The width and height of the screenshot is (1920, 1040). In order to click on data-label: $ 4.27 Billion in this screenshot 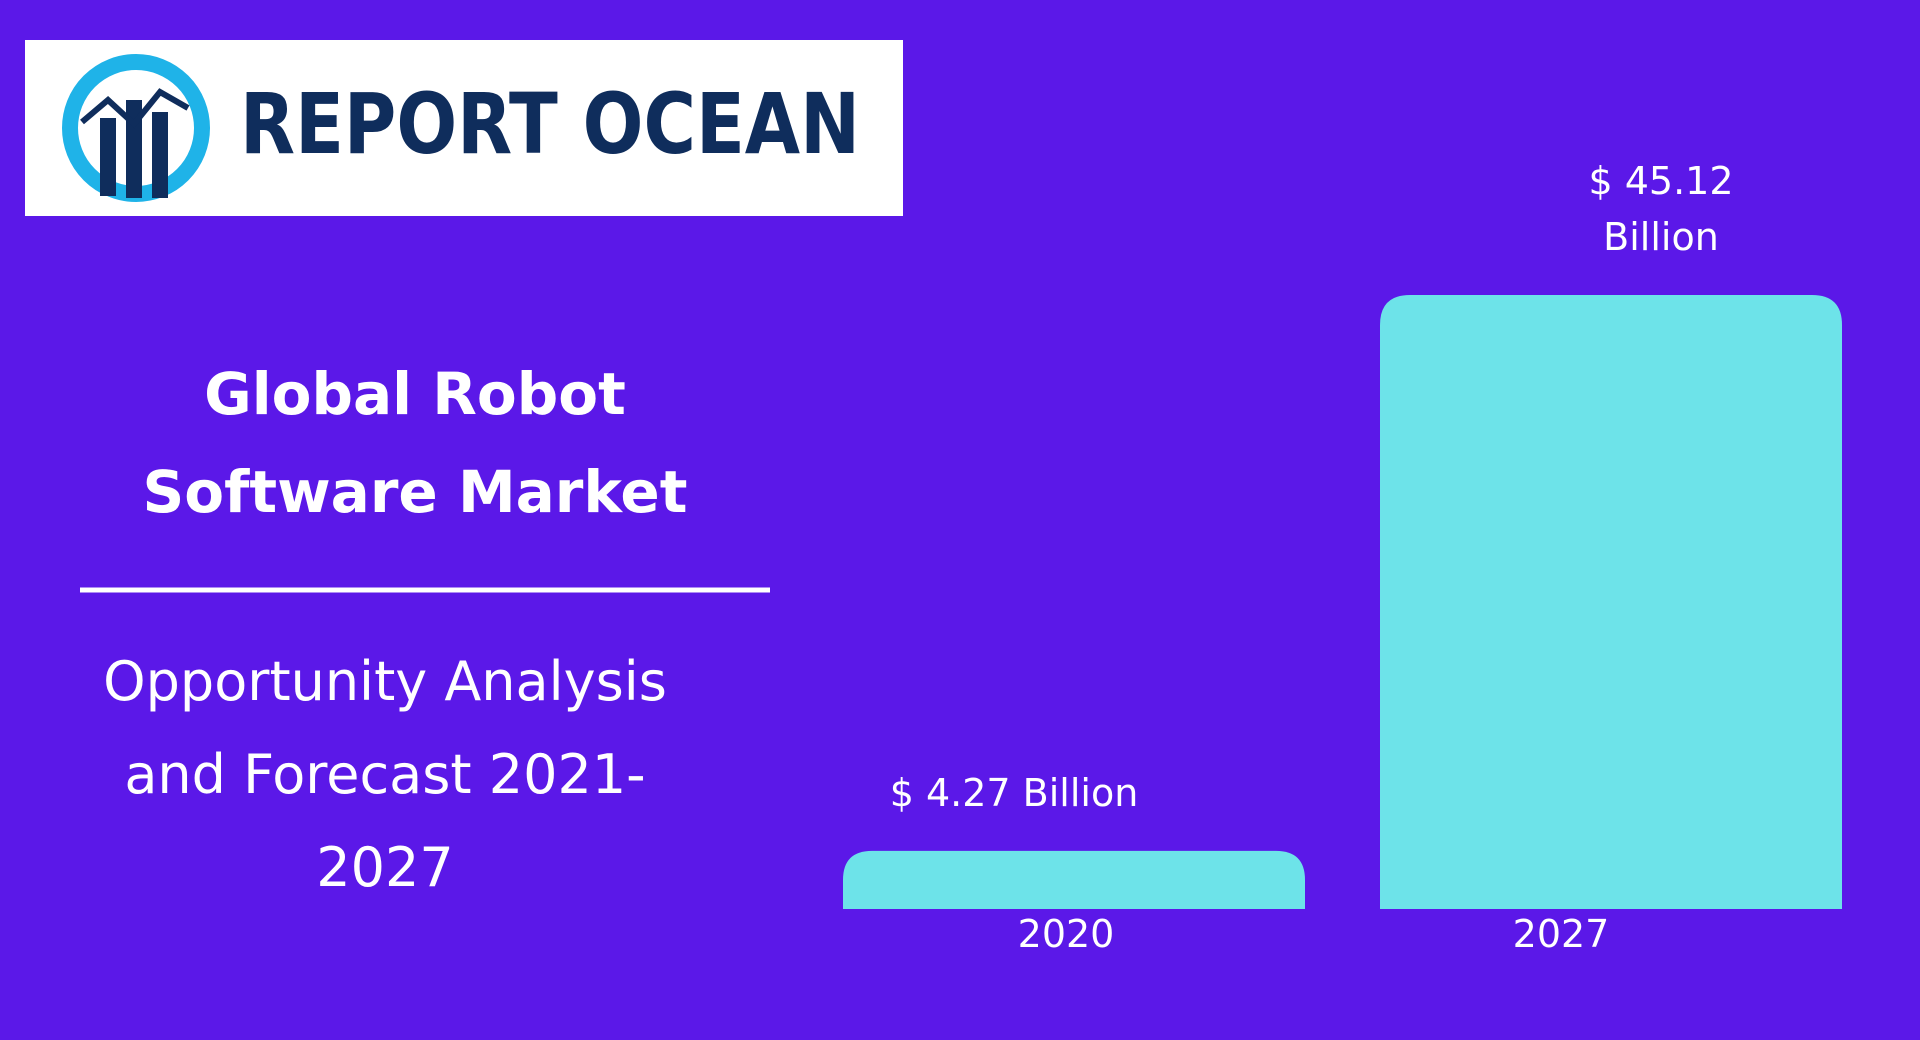, I will do `click(1014, 792)`.